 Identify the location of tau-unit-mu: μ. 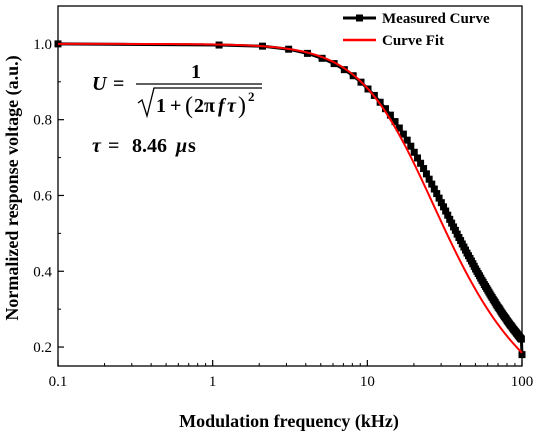
(181, 146).